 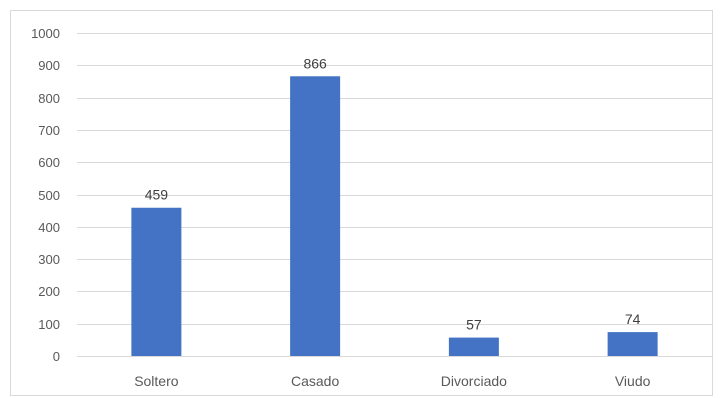 I want to click on x-category-label: Divorciado, so click(x=474, y=381).